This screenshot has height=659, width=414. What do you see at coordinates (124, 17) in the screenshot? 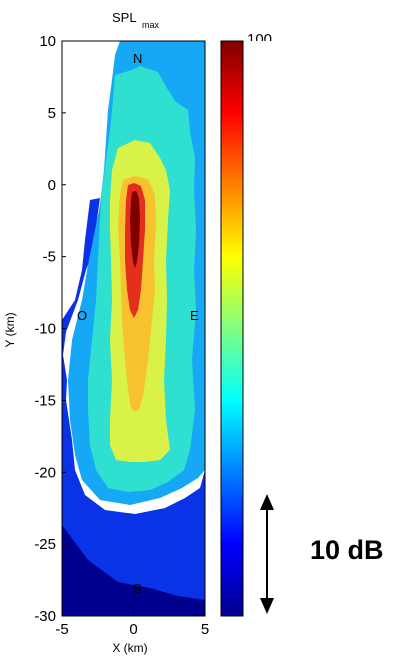
I see `chart-title-text: SPL` at bounding box center [124, 17].